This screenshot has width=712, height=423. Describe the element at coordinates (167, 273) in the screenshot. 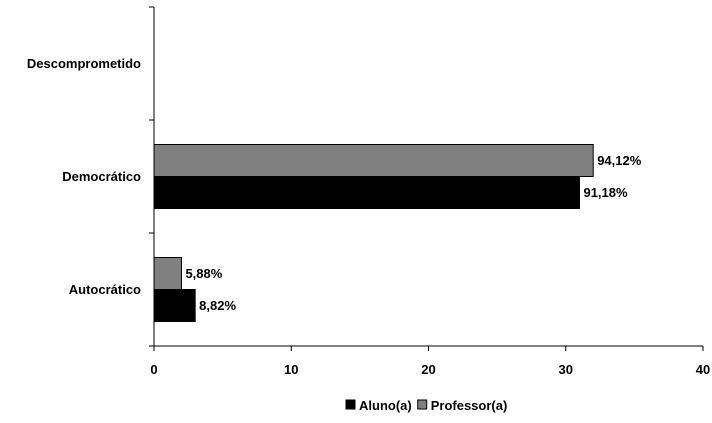

I see `bar-professor-a-autocratico` at that location.